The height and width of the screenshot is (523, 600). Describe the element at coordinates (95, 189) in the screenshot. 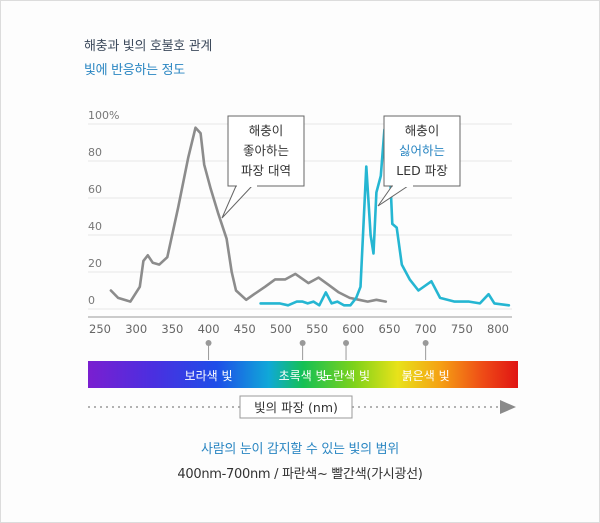

I see `y-tick-label: 60` at that location.